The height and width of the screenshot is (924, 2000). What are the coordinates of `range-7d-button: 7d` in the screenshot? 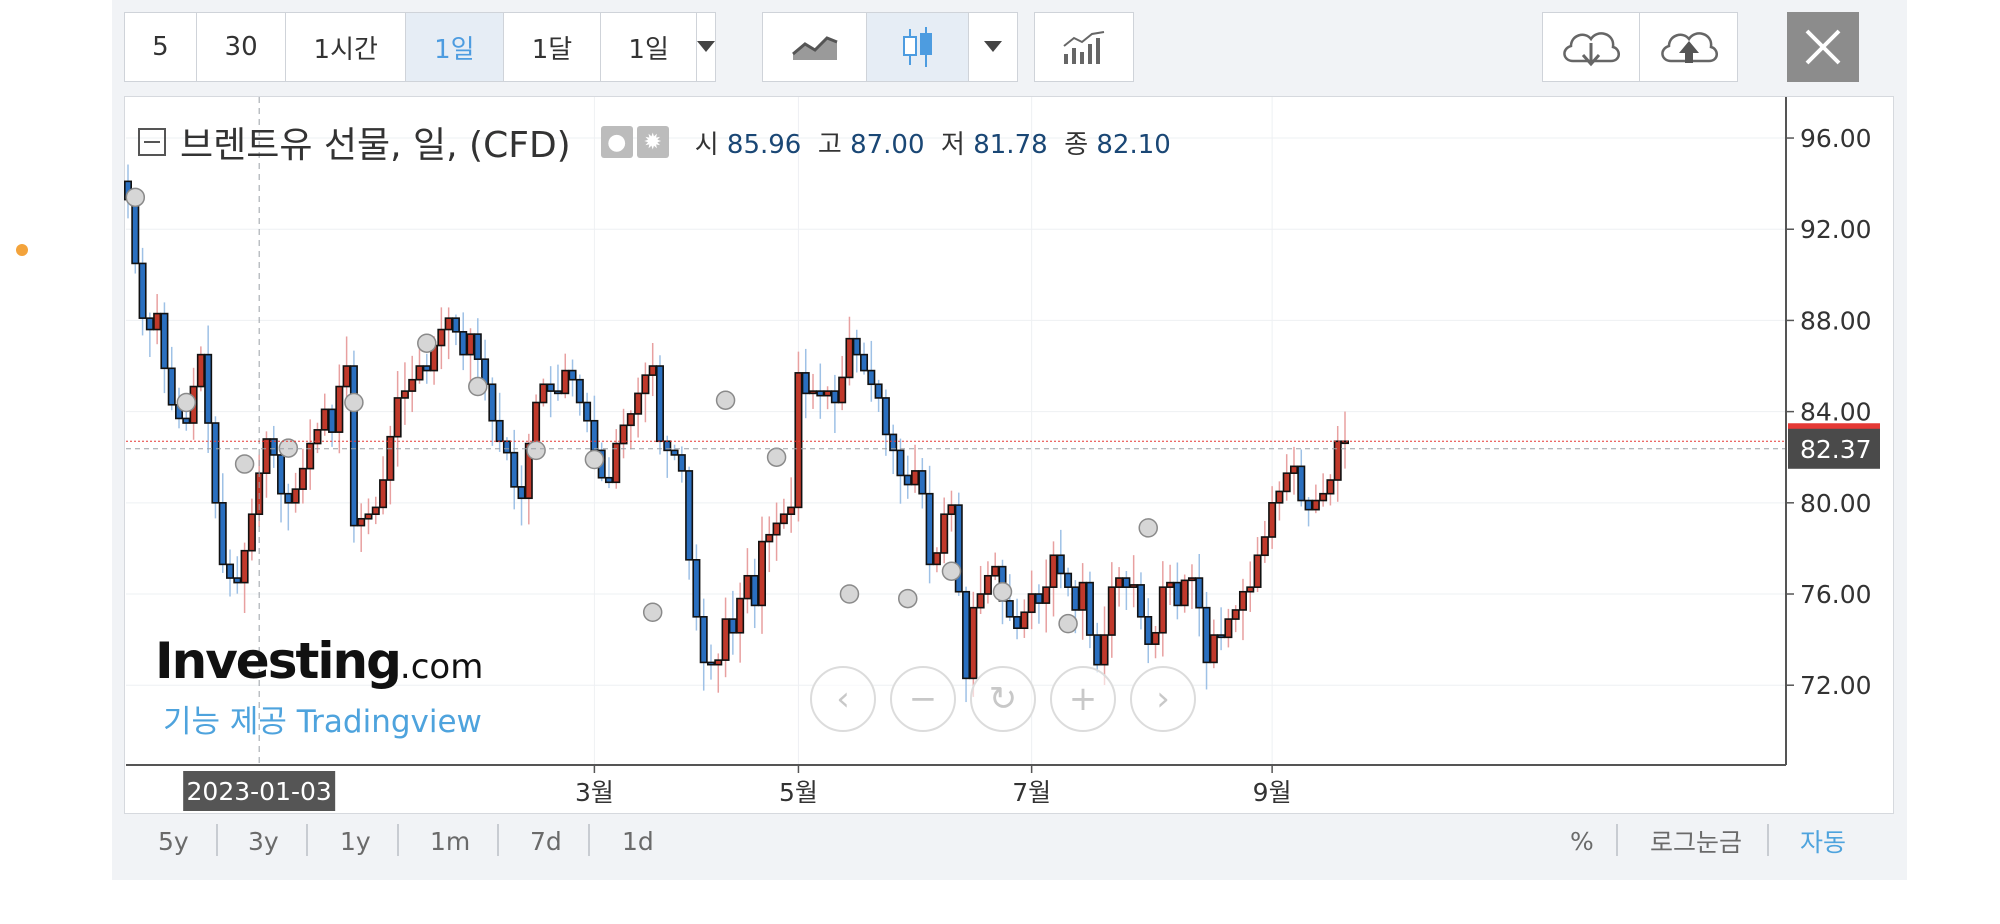 It's located at (546, 841).